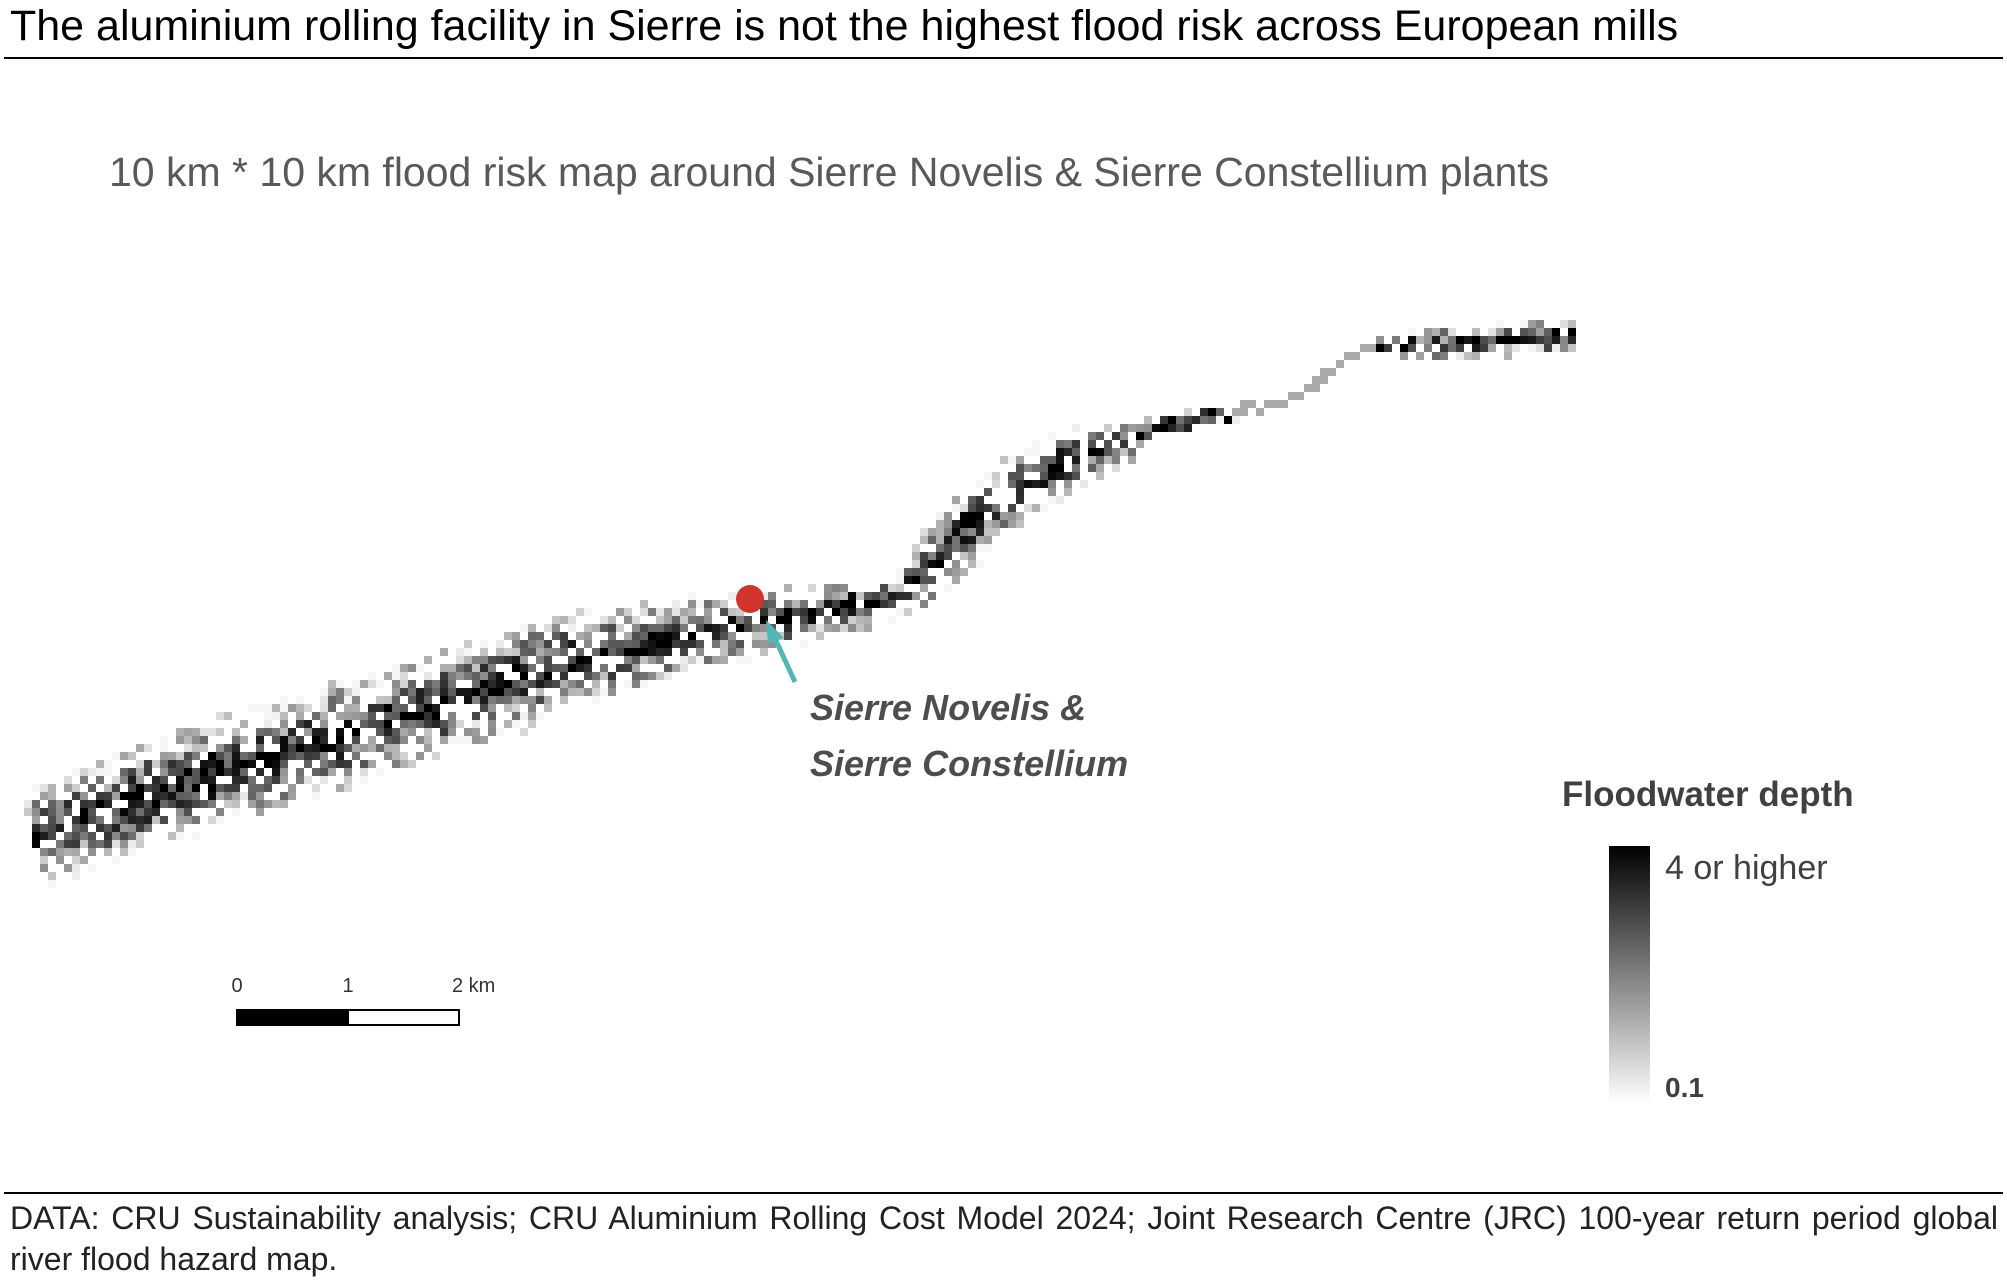 This screenshot has height=1280, width=2007. Describe the element at coordinates (403, 1017) in the screenshot. I see `scale-segment` at that location.